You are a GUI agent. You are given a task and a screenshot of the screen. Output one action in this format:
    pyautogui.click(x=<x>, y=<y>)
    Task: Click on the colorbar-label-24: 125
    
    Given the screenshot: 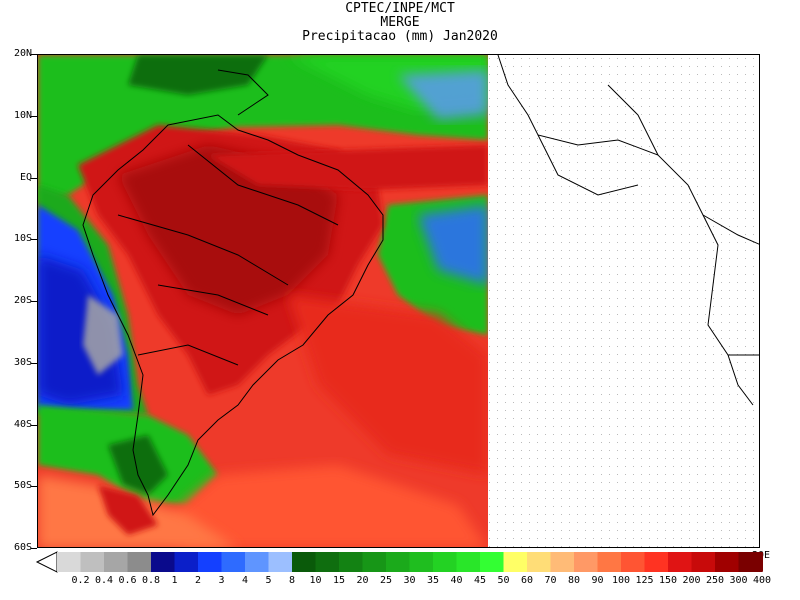 What is the action you would take?
    pyautogui.click(x=644, y=580)
    